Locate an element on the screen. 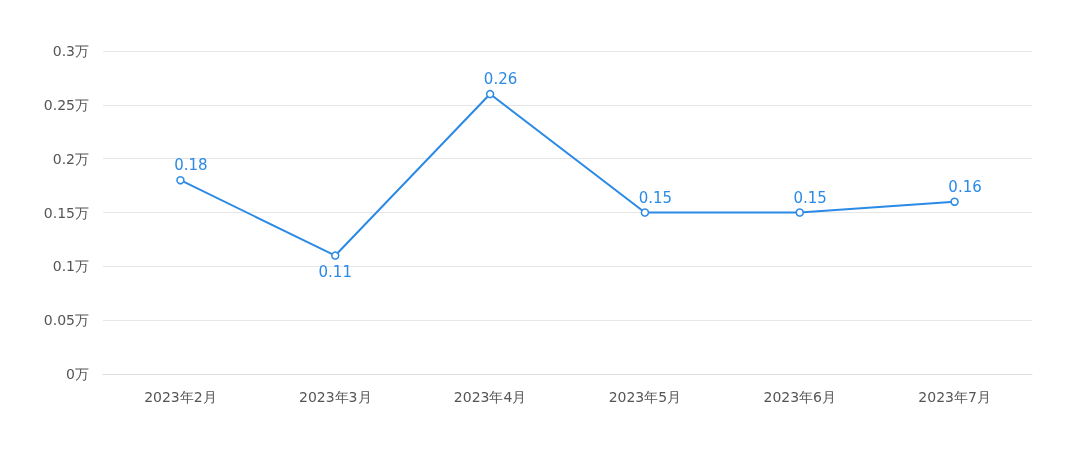 Image resolution: width=1080 pixels, height=453 pixels. y-tick-label: 0.15万 is located at coordinates (66, 212).